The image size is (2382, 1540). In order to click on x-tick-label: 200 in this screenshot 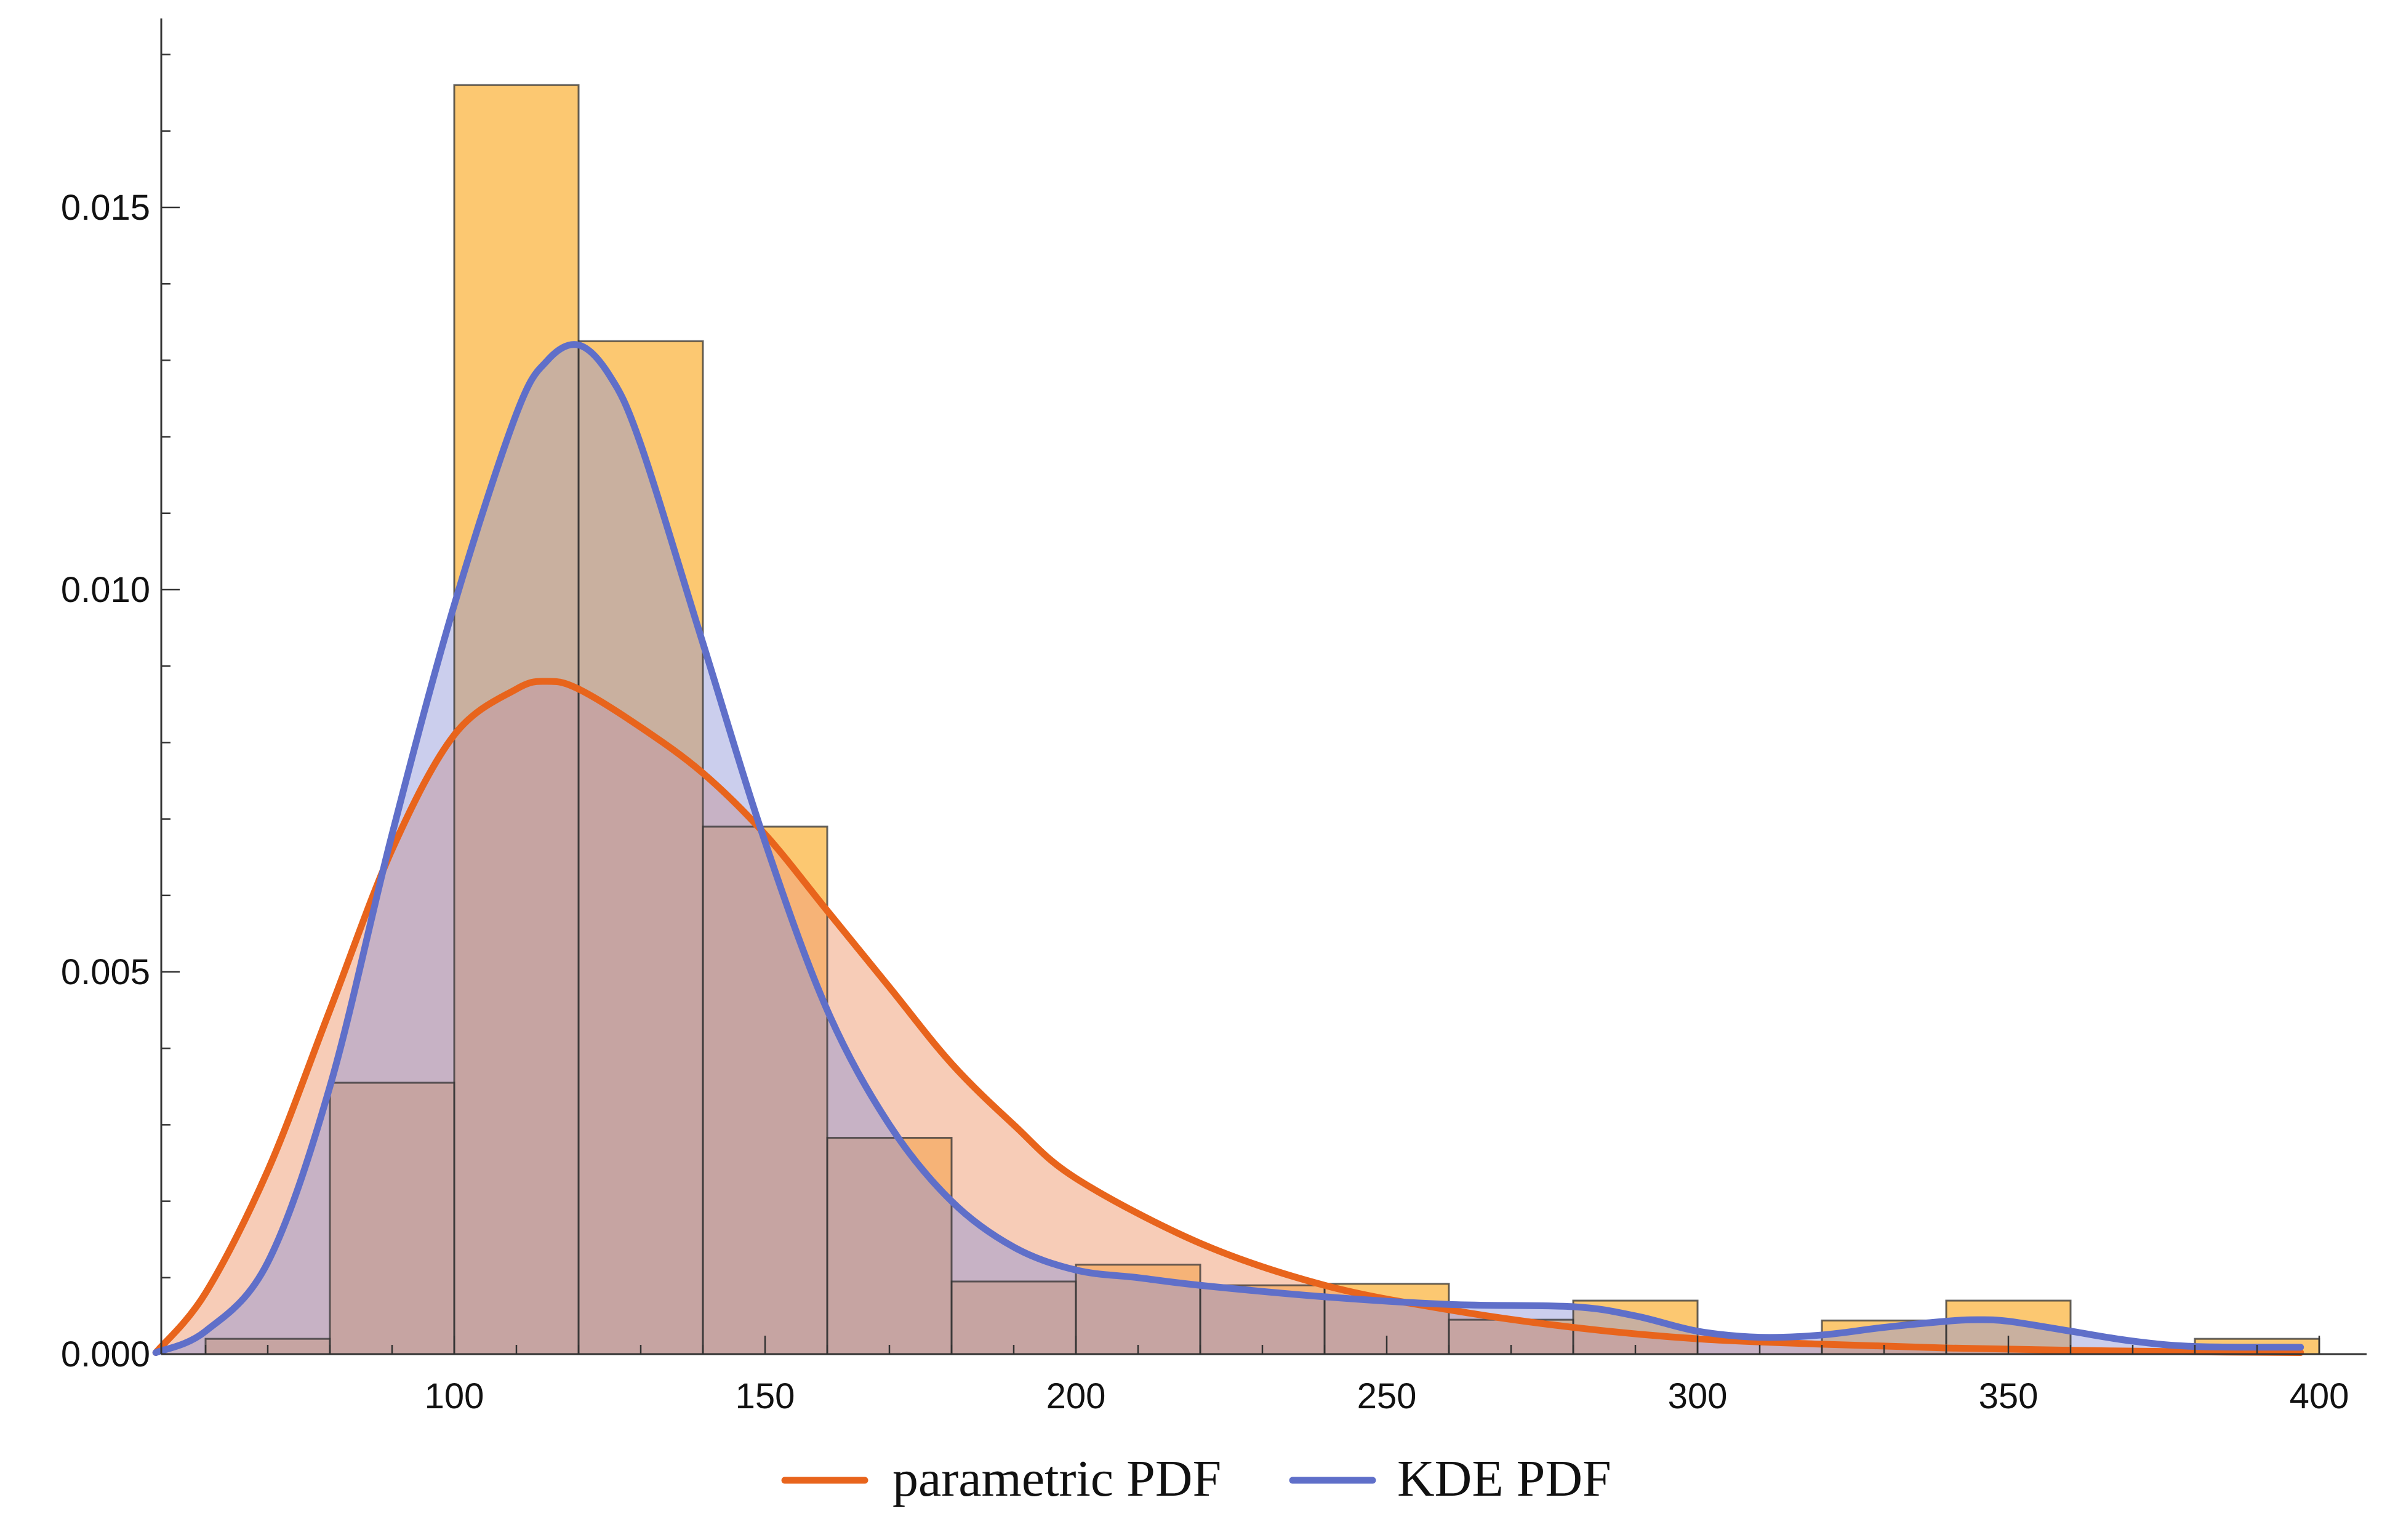, I will do `click(1076, 1396)`.